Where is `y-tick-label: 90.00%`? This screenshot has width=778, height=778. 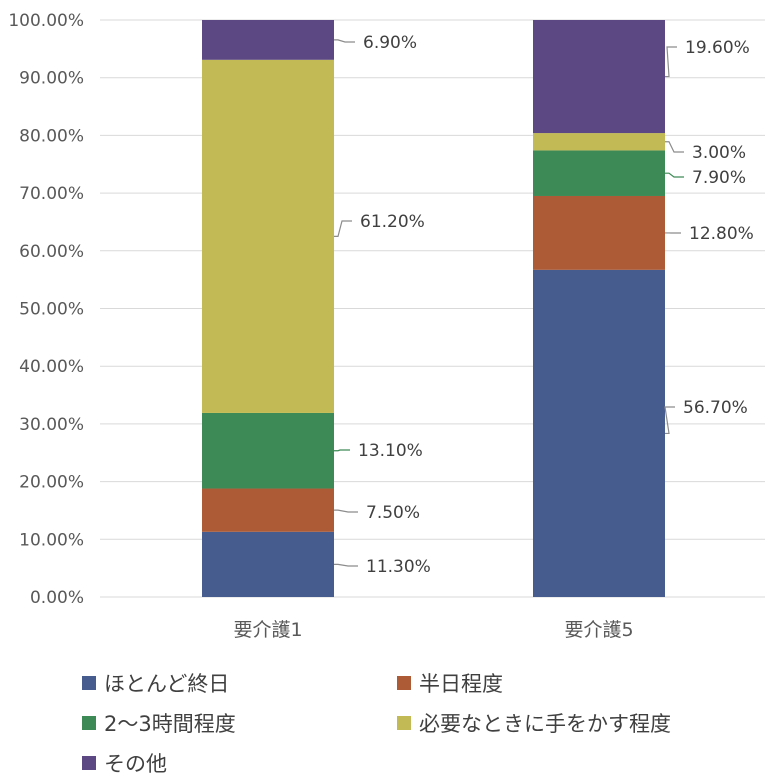 y-tick-label: 90.00% is located at coordinates (51, 79).